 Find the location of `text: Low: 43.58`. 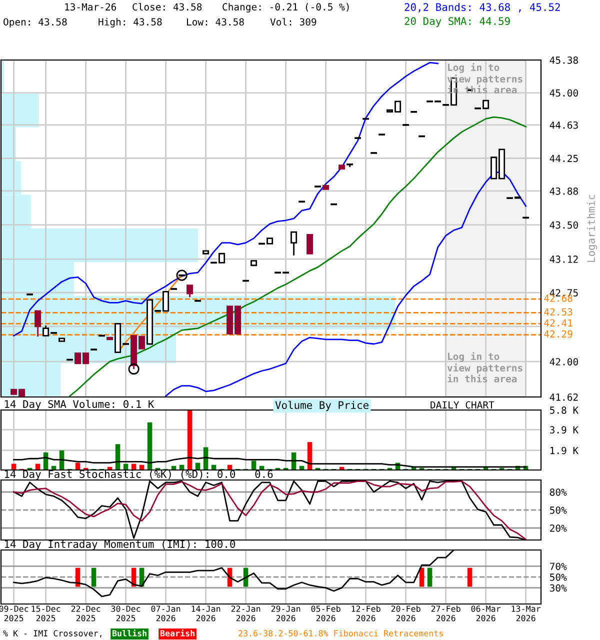

text: Low: 43.58 is located at coordinates (215, 22).